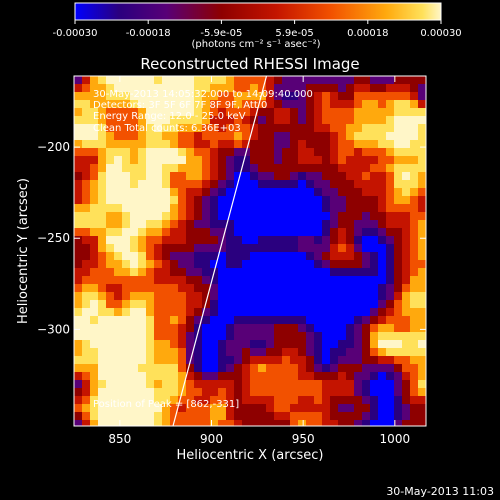  What do you see at coordinates (75, 33) in the screenshot?
I see `colorbar-tick-label: -0.00030` at bounding box center [75, 33].